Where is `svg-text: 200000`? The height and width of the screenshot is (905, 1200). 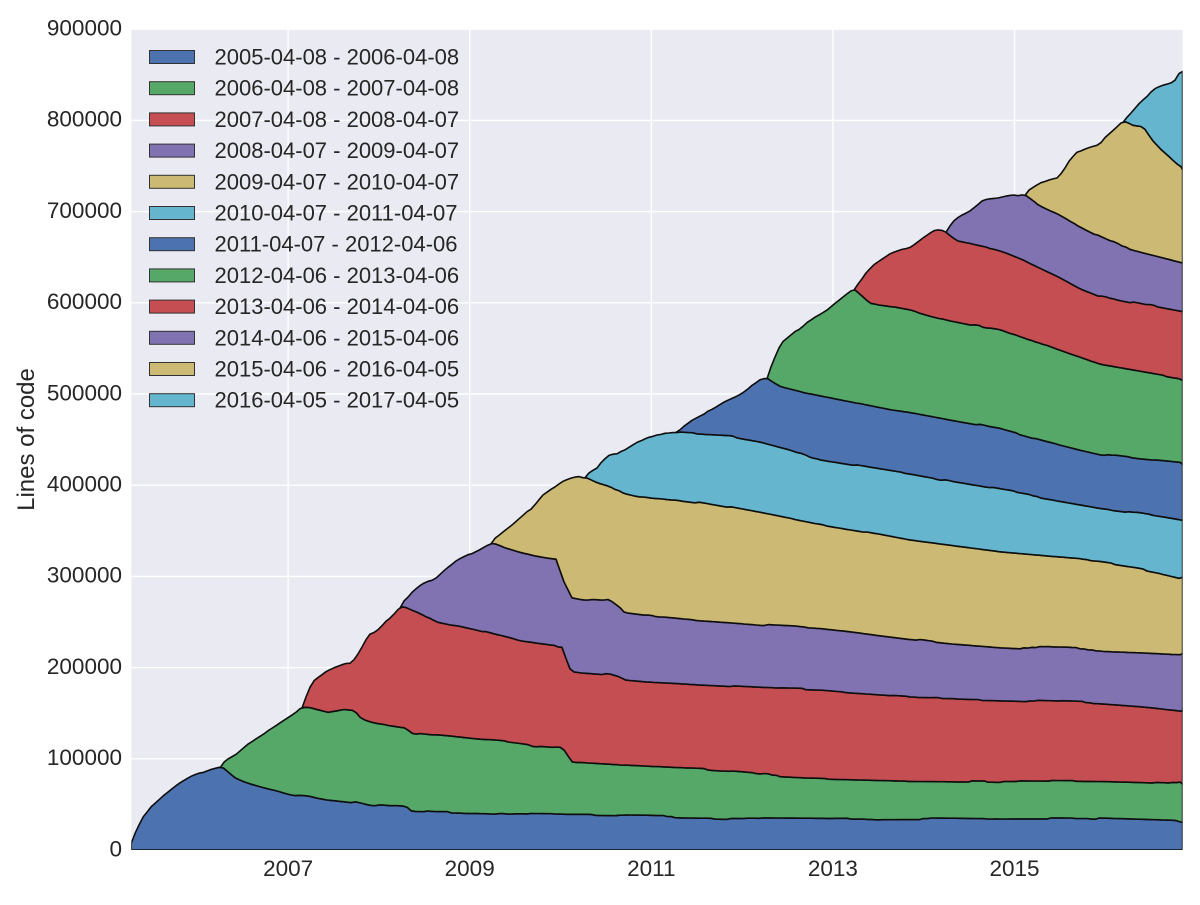
svg-text: 200000 is located at coordinates (84, 666).